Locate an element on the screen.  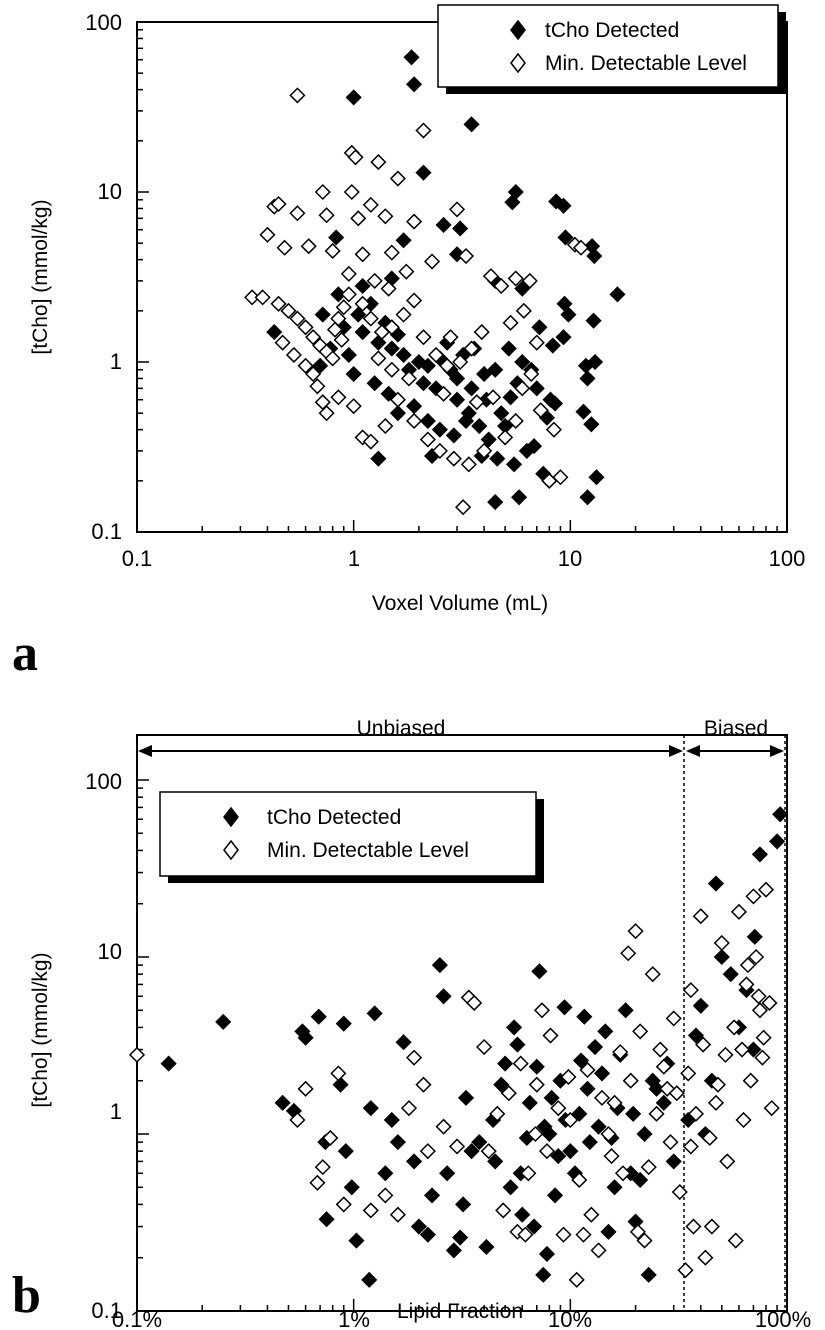
panel-b-legend: tCho Detected Min. Detectable Level is located at coordinates (351, 837).